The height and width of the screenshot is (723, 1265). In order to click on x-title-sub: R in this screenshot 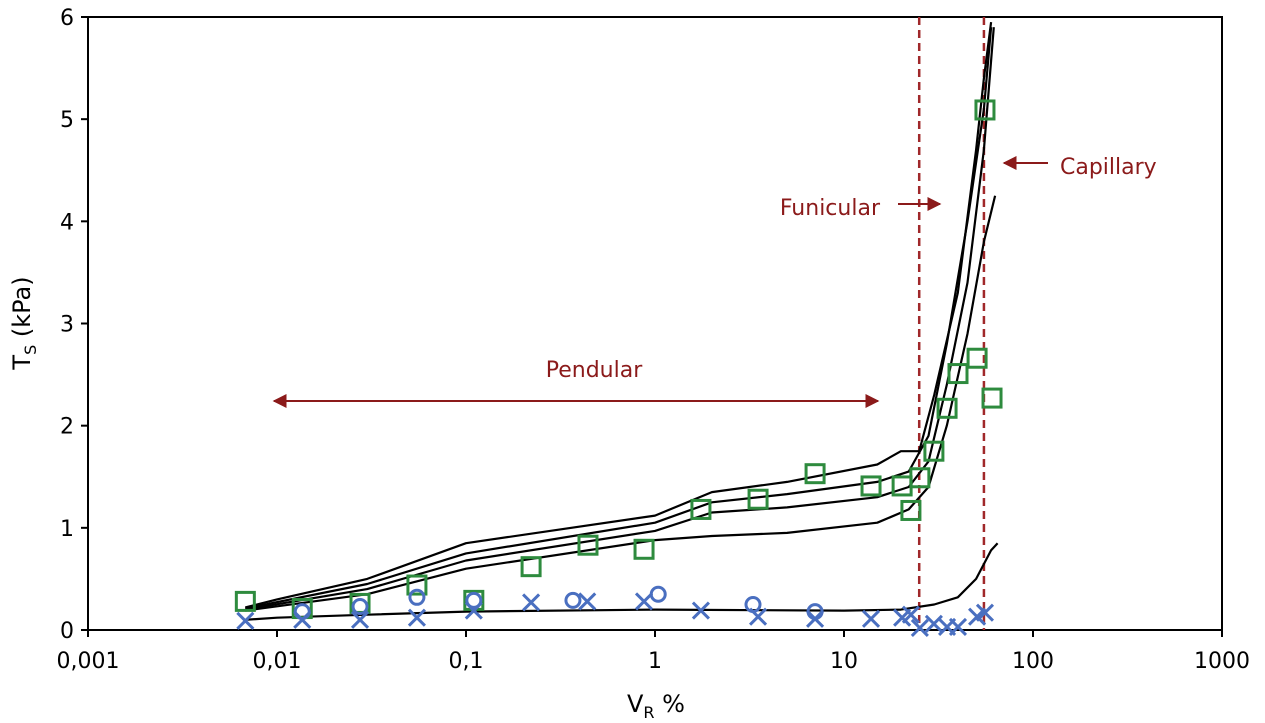, I will do `click(648, 711)`.